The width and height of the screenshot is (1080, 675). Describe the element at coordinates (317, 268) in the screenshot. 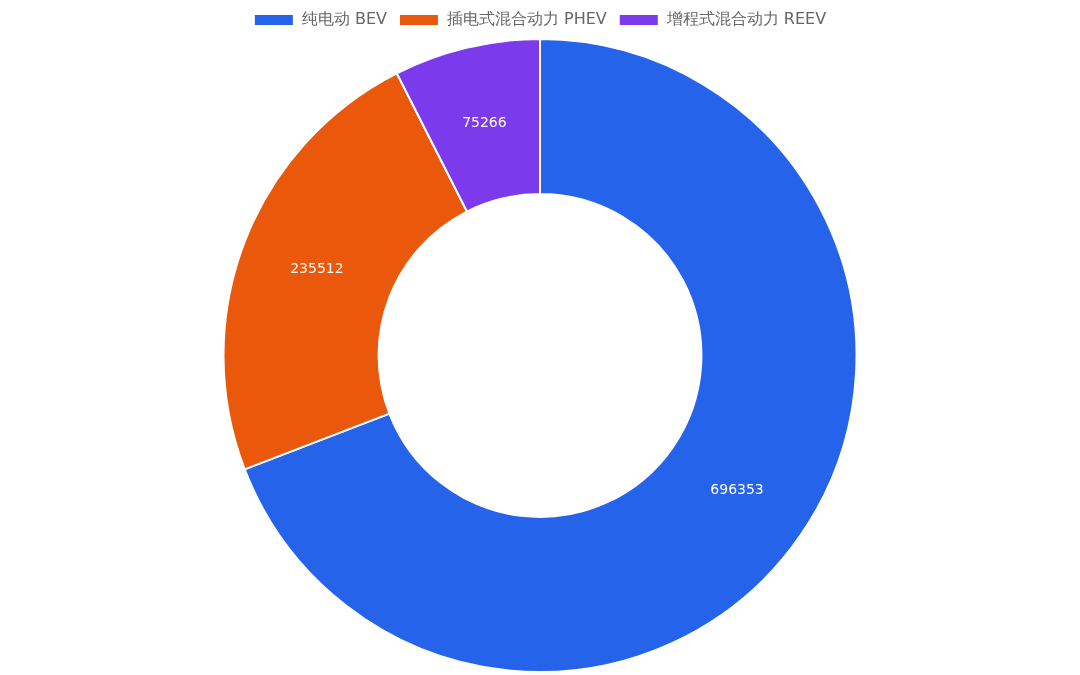

I see `data-label: 235512` at that location.